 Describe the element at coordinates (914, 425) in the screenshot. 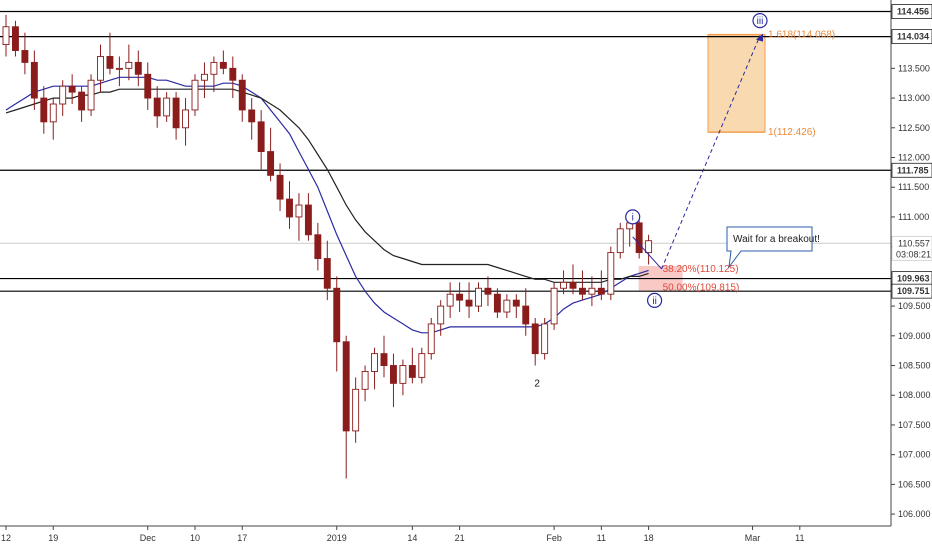

I see `price-tick-label: 107.500` at that location.